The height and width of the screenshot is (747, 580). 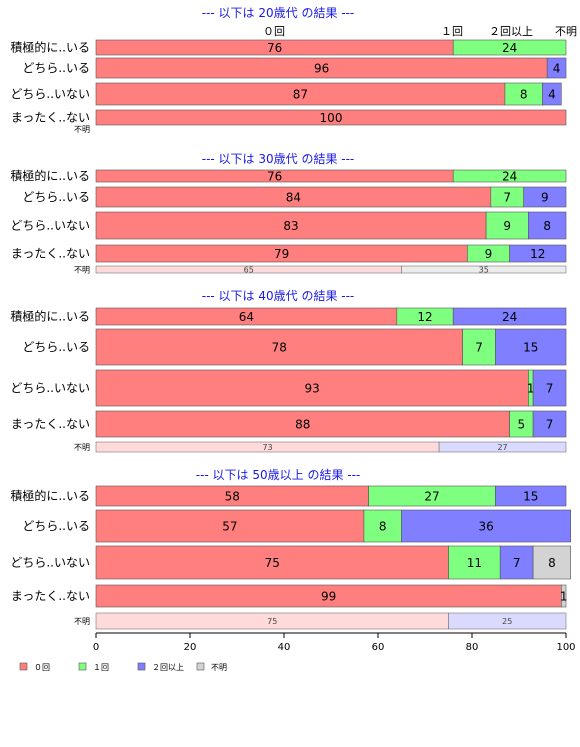 I want to click on data-label: 83, so click(x=290, y=226).